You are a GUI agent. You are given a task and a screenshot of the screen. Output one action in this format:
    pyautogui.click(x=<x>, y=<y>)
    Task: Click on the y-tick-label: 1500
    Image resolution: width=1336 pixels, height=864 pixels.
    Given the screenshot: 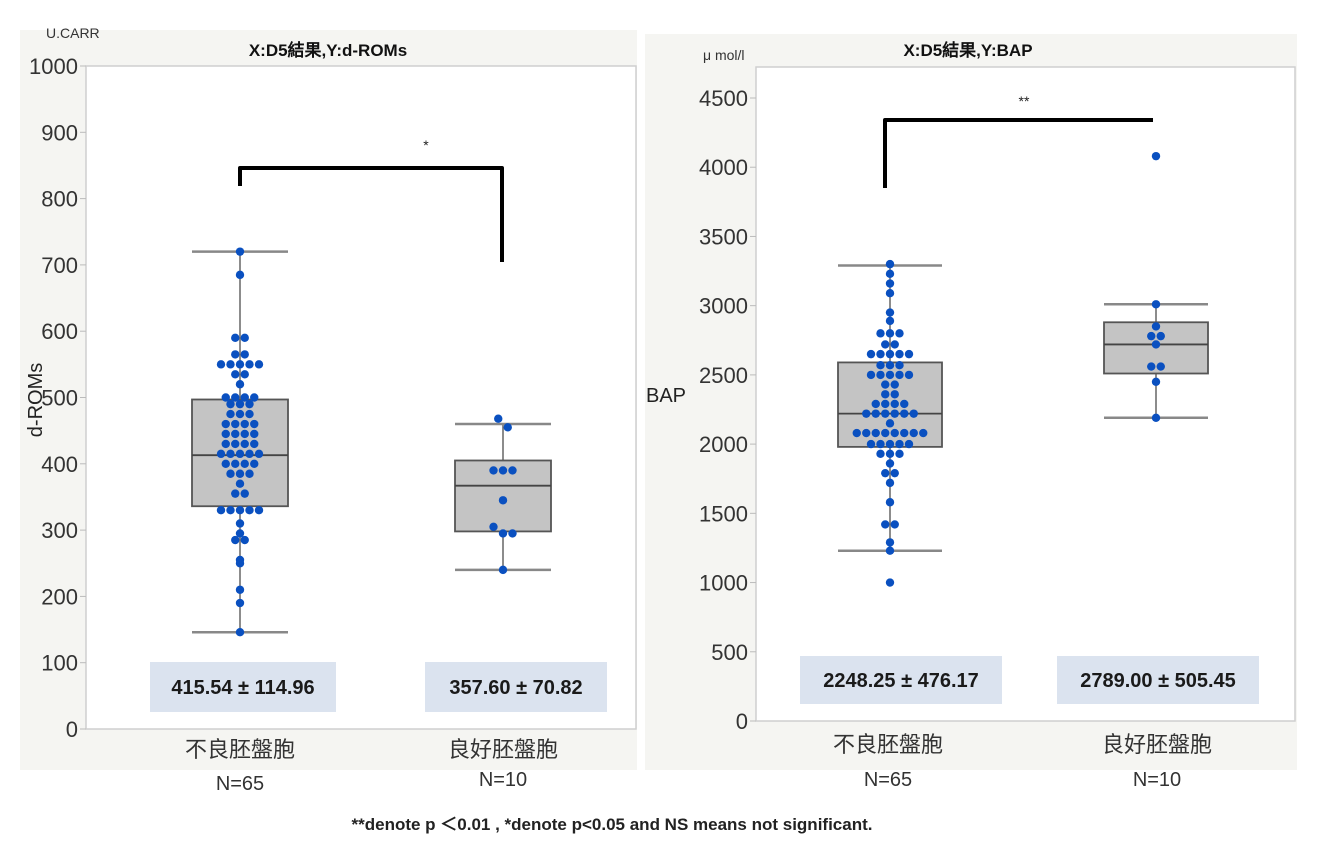 What is the action you would take?
    pyautogui.click(x=723, y=513)
    